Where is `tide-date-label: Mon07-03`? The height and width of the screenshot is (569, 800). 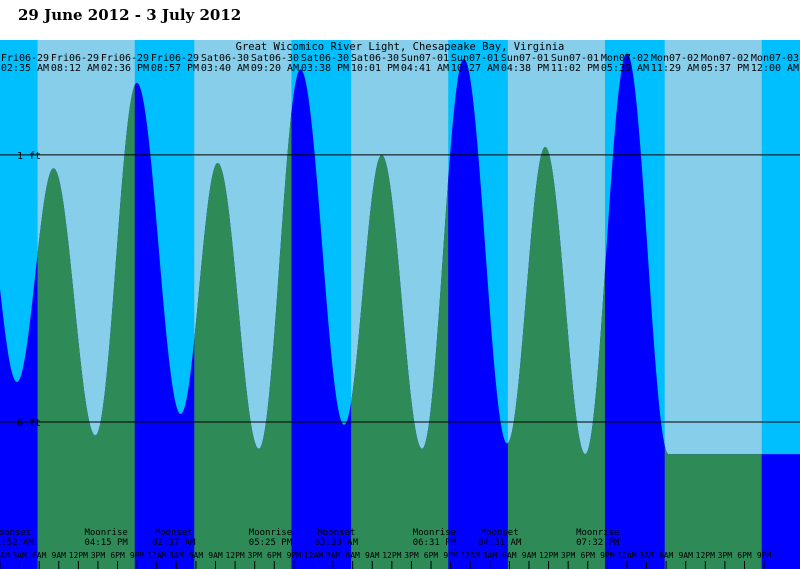
tide-date-label: Mon07-03 is located at coordinates (775, 58).